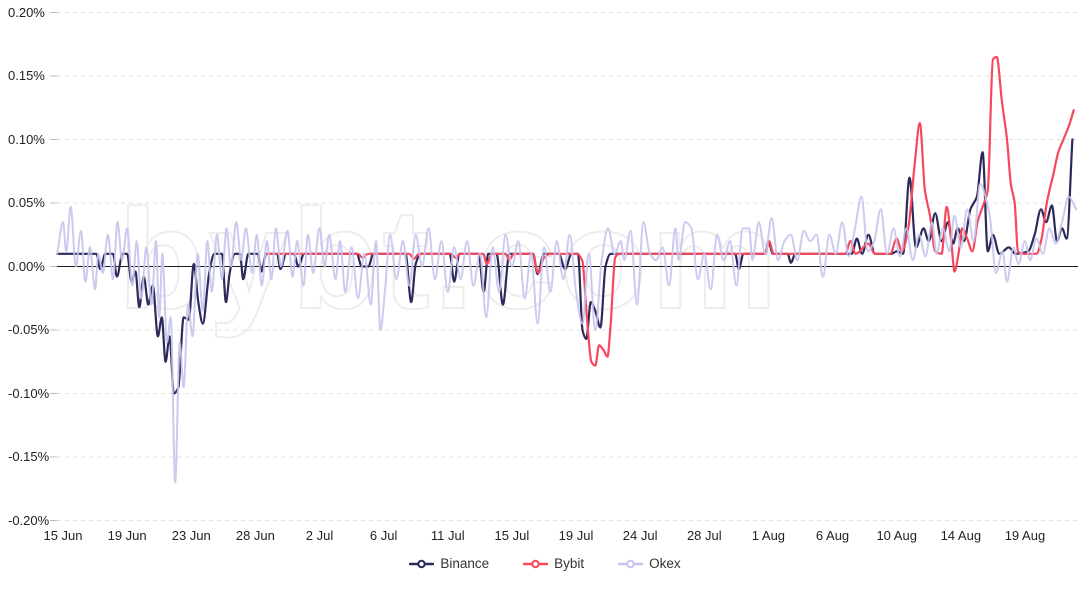 This screenshot has width=1090, height=590. I want to click on x-axis-label: 6 Aug, so click(832, 535).